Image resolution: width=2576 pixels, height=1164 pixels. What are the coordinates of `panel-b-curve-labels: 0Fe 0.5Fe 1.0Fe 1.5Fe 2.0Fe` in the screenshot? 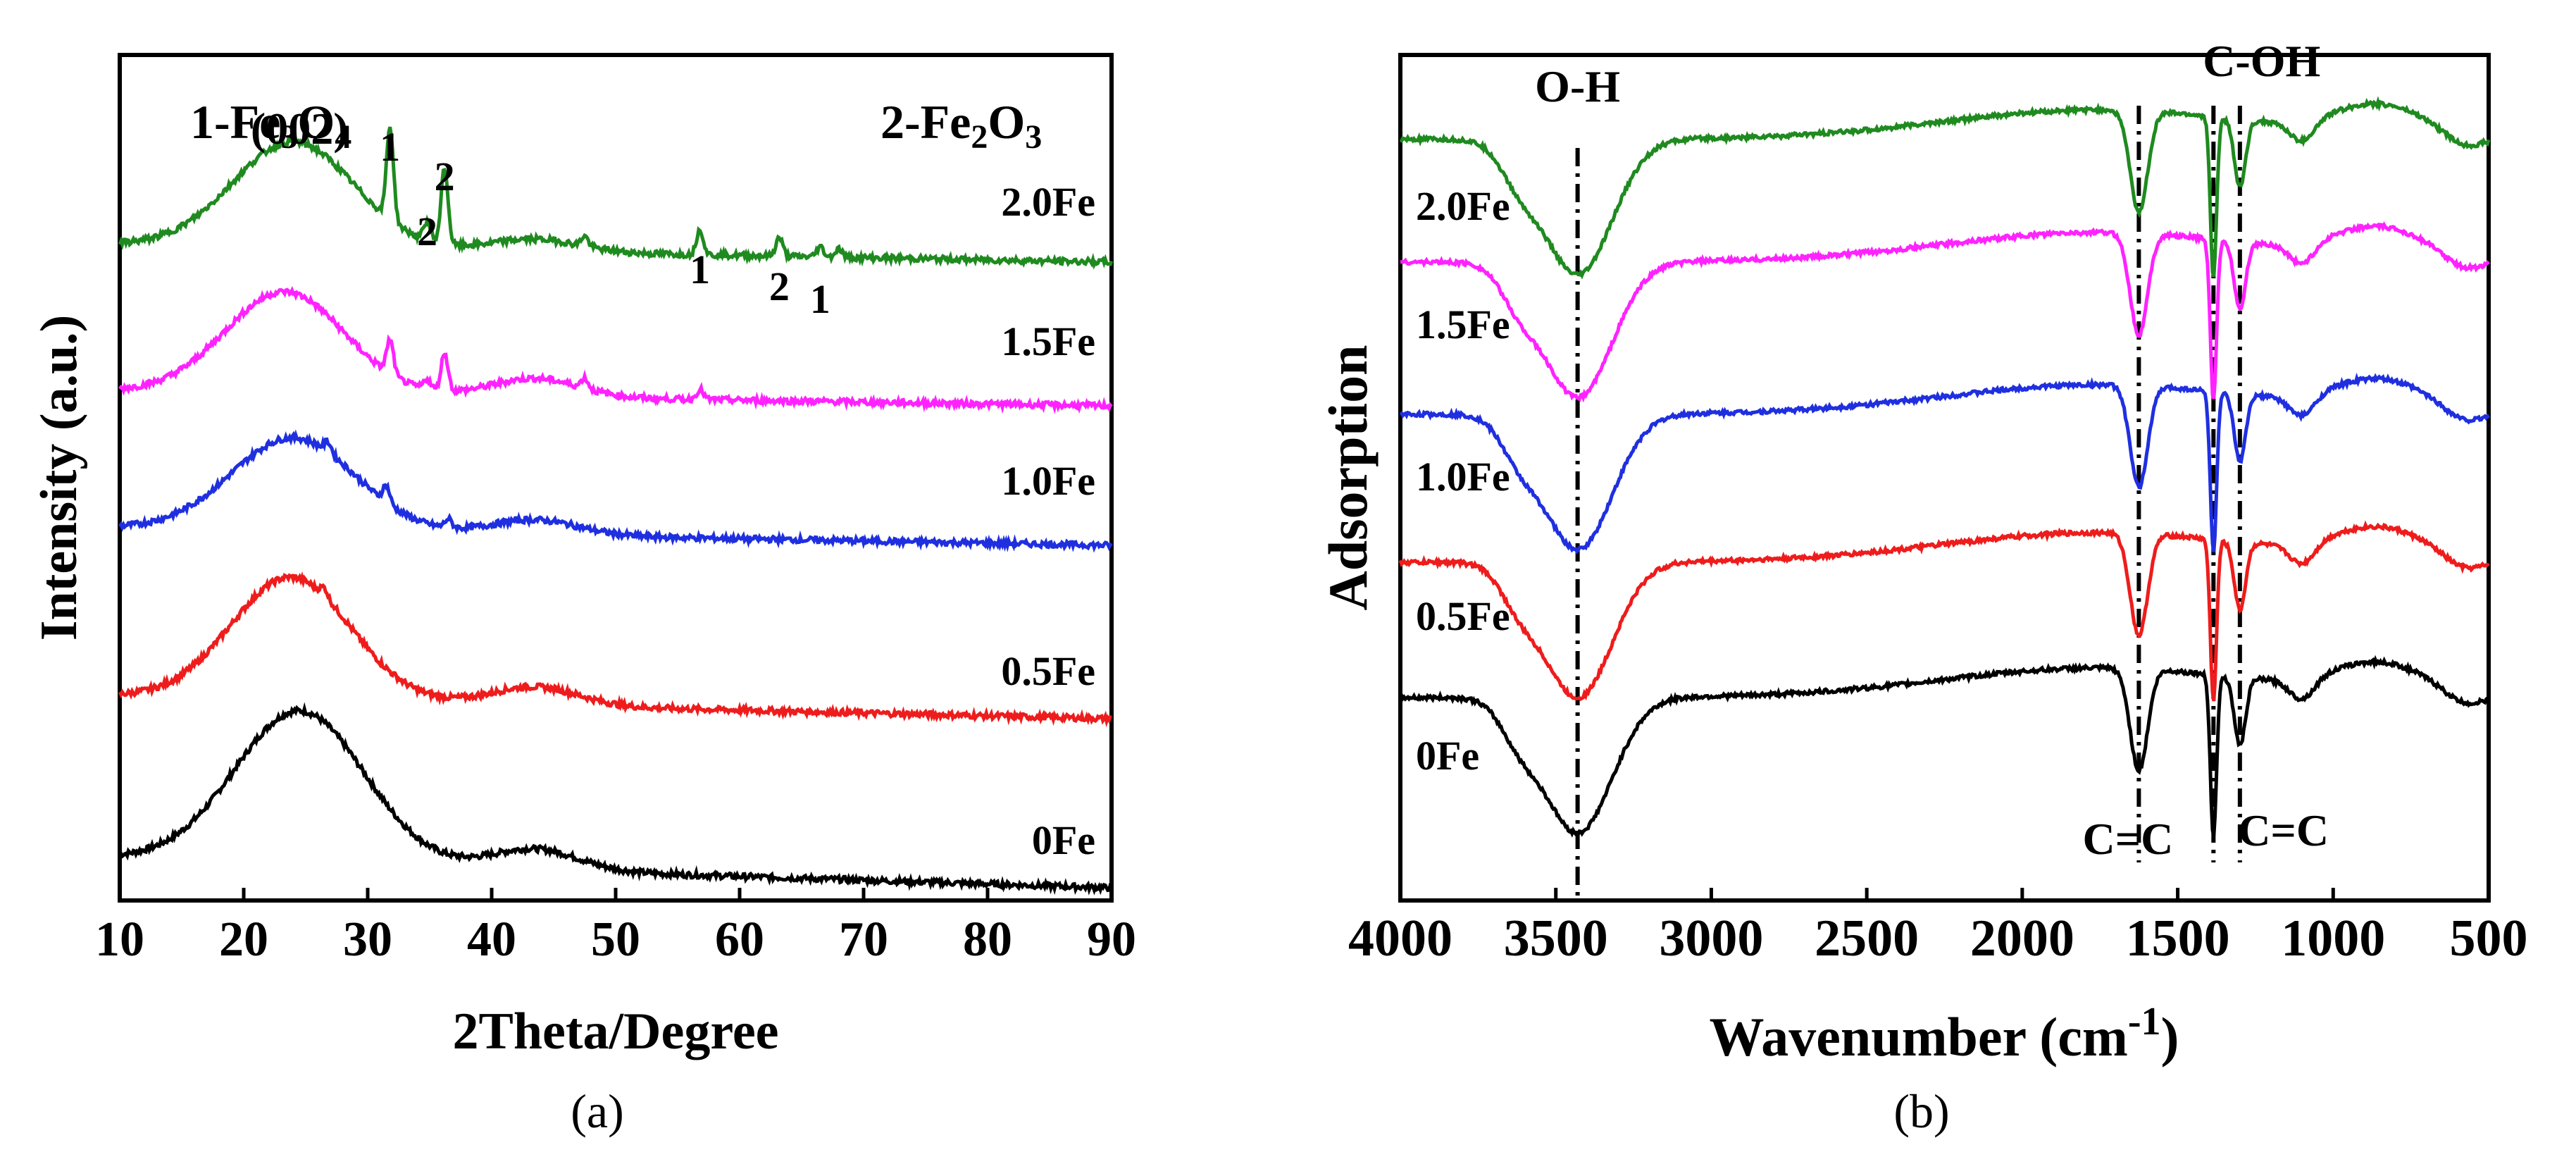 It's located at (1463, 481).